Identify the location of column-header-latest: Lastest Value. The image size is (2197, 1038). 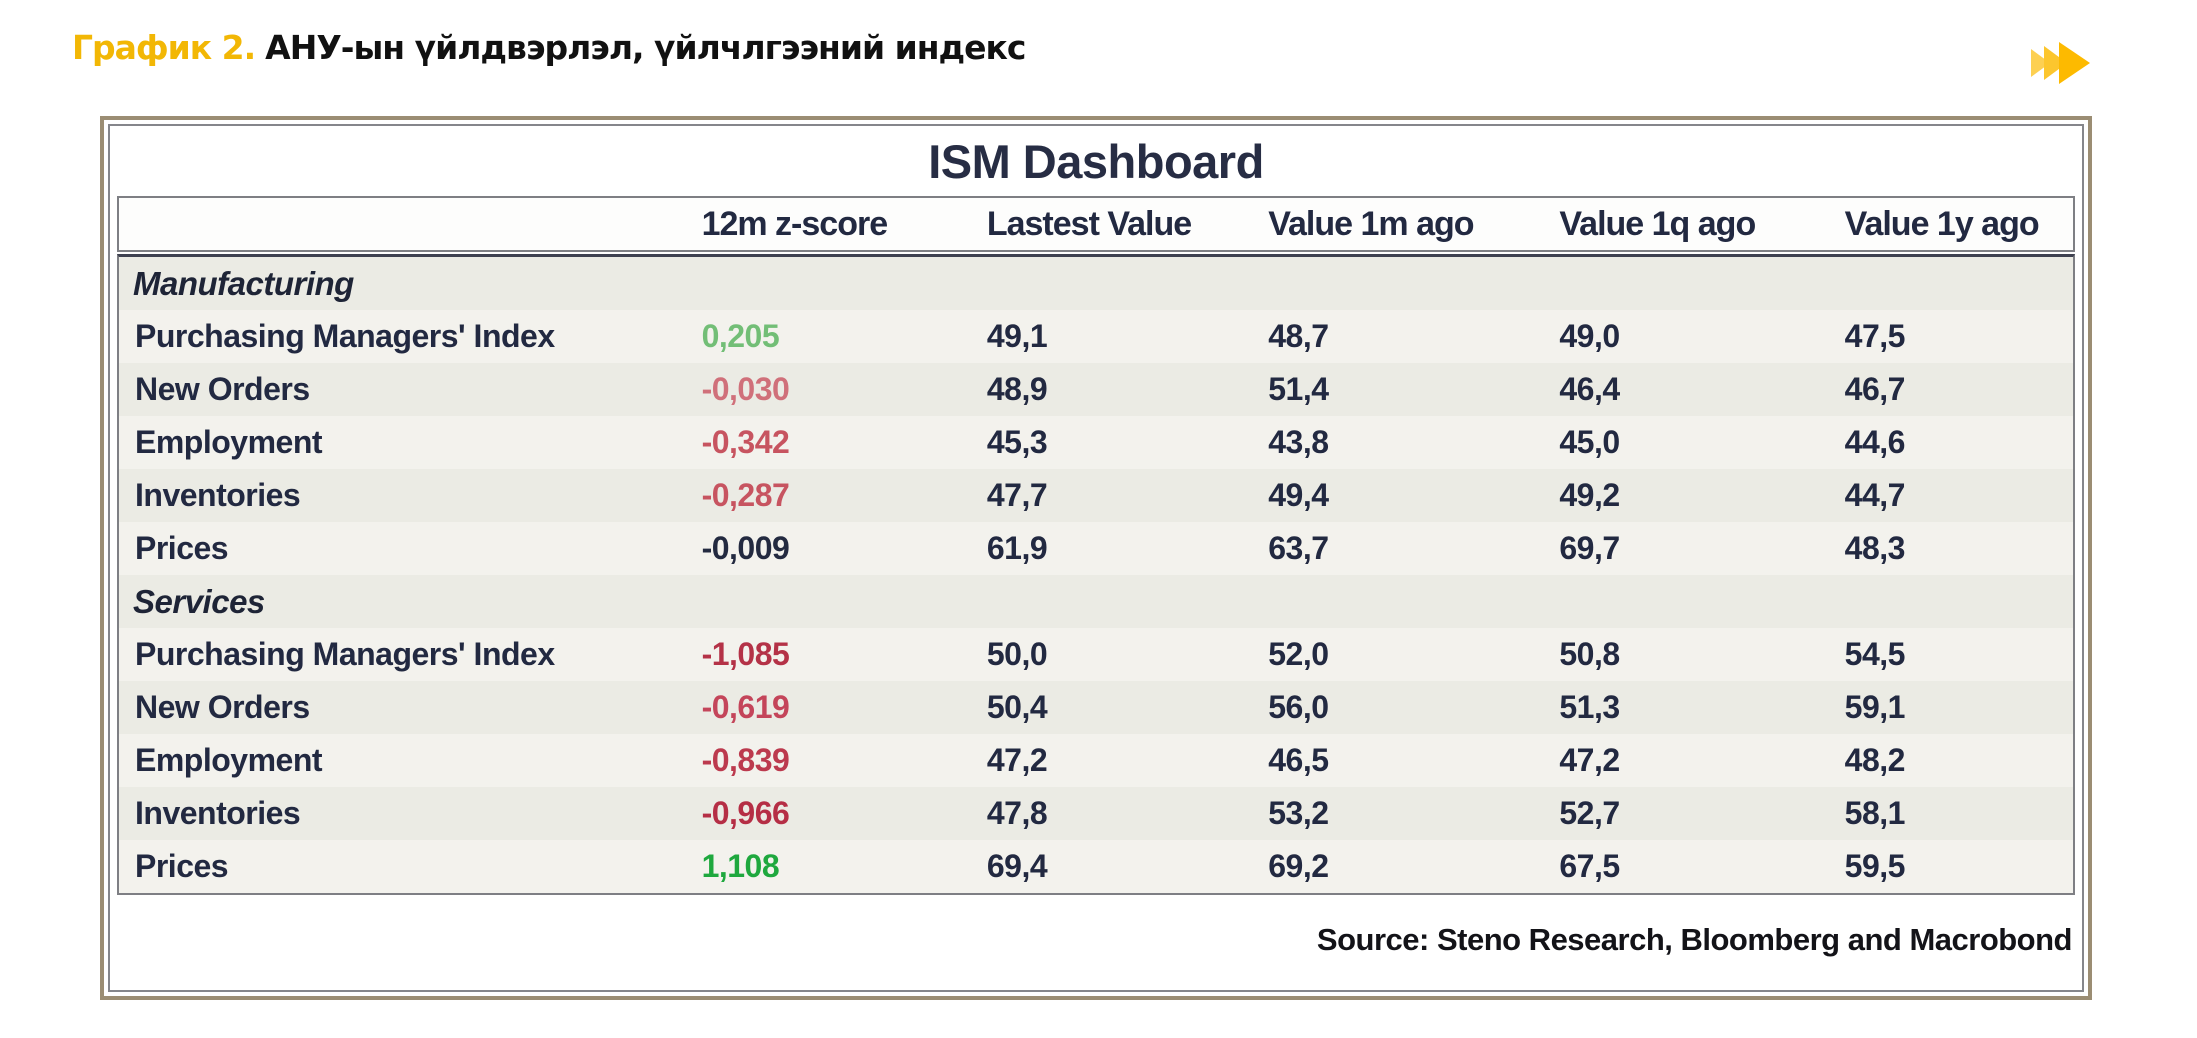
(1089, 223).